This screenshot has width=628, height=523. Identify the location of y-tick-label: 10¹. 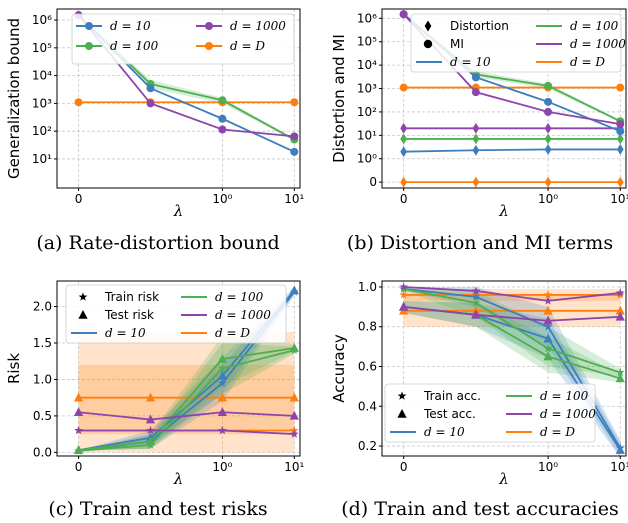
(367, 135).